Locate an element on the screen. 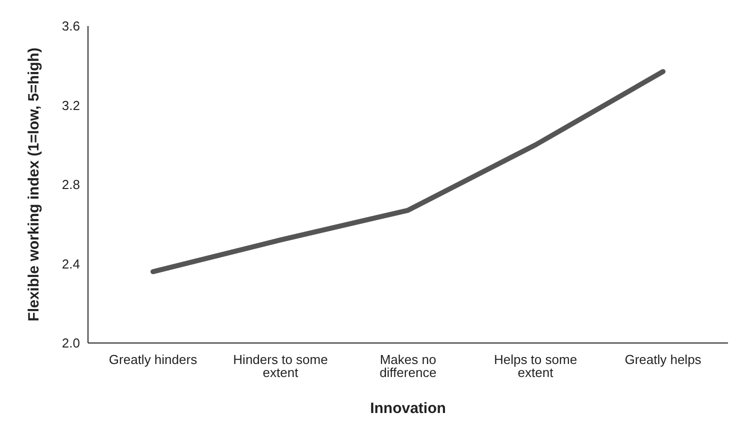 The image size is (750, 439). y-tick-label: 2.8 is located at coordinates (71, 184).